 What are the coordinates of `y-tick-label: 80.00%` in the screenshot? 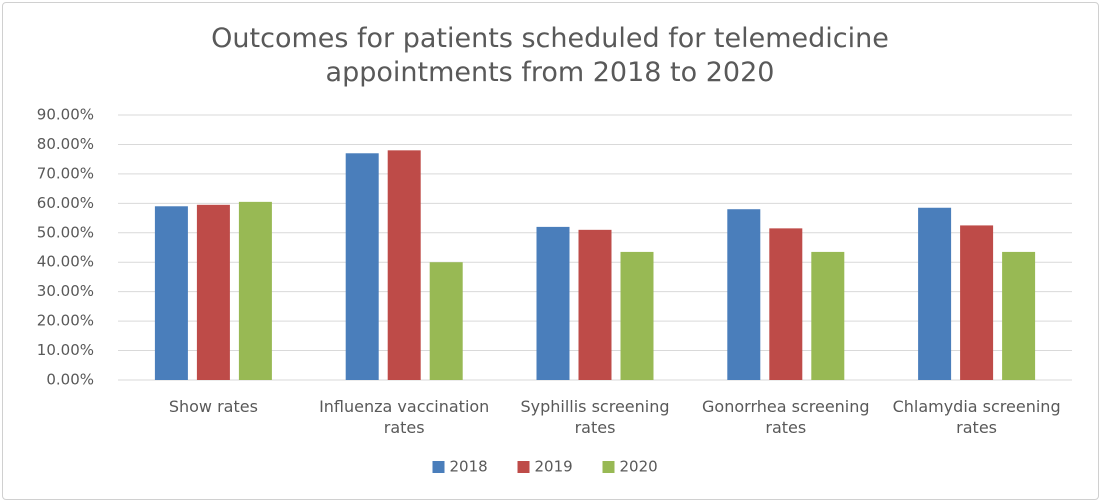 It's located at (65, 144).